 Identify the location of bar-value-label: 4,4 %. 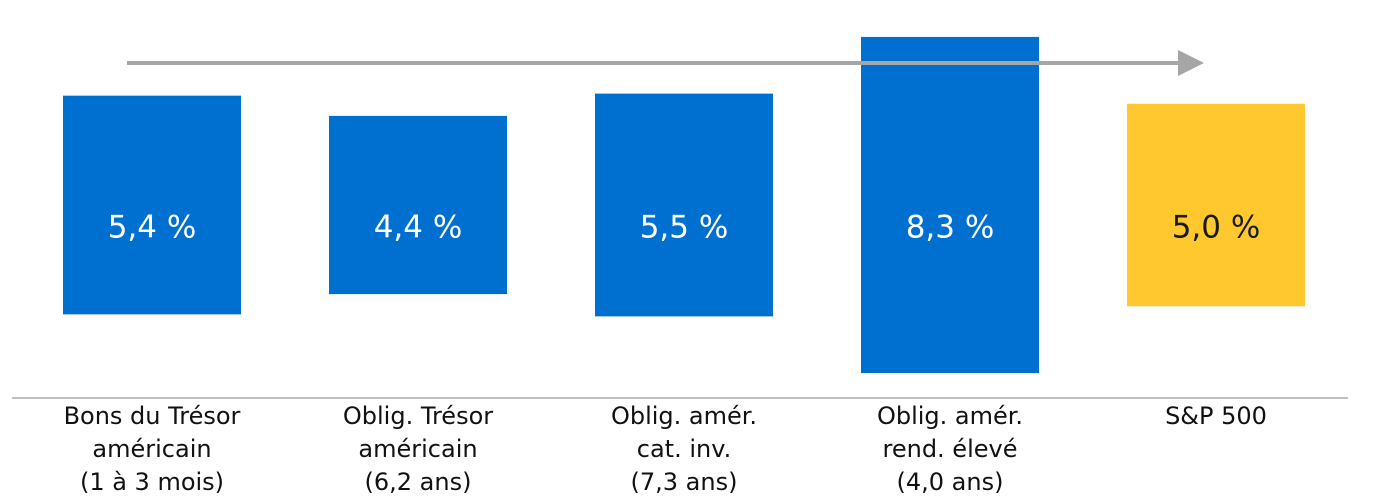
(418, 228).